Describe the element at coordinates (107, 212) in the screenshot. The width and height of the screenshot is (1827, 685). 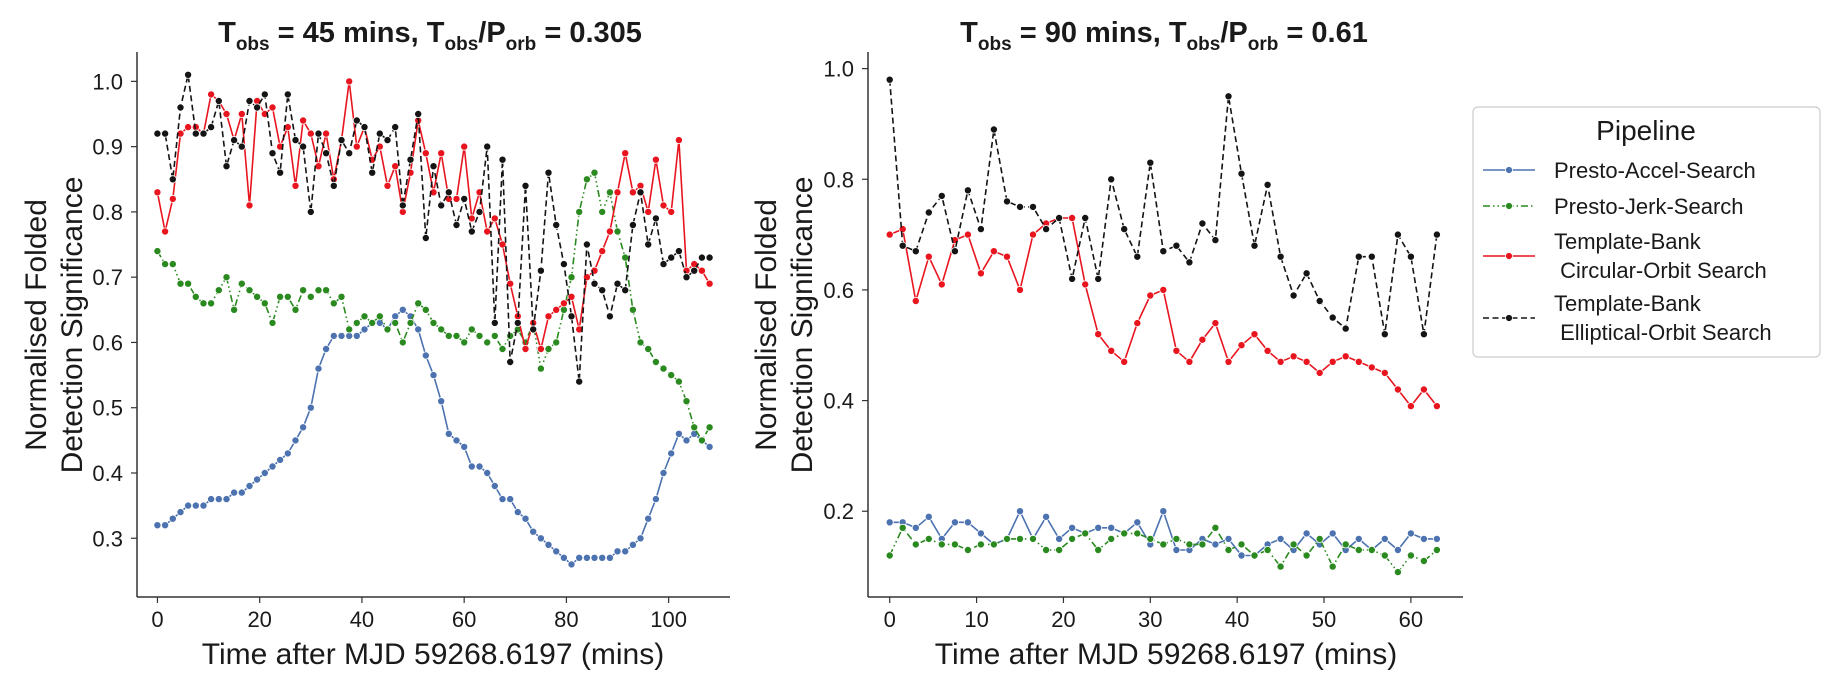
I see `left-y-tick-label: 0.8` at that location.